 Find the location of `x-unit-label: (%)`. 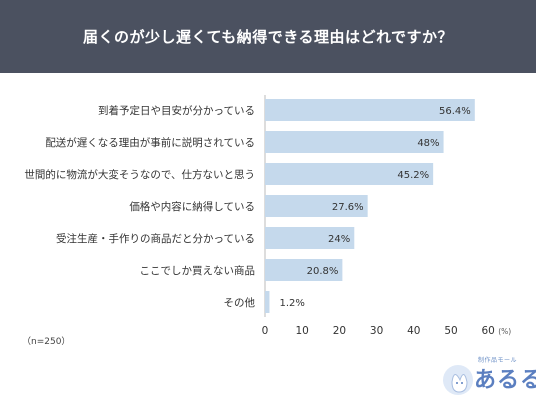

x-unit-label: (%) is located at coordinates (504, 331).